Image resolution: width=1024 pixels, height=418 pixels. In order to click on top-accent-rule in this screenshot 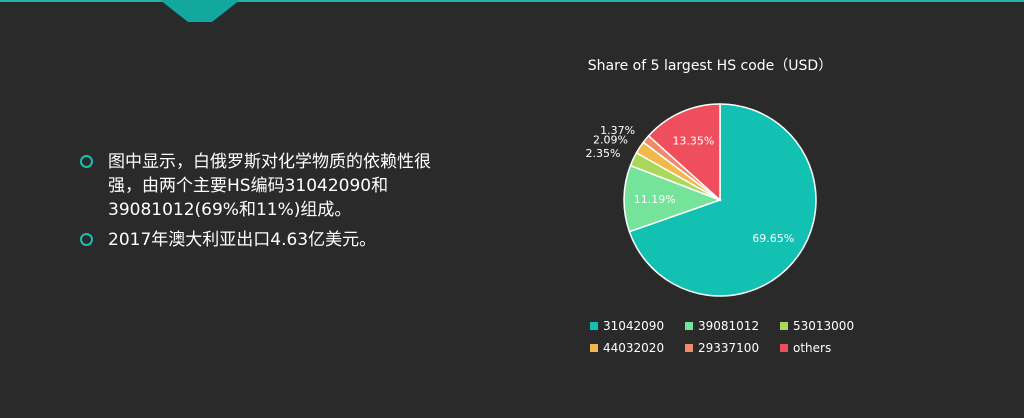, I will do `click(512, 1)`.